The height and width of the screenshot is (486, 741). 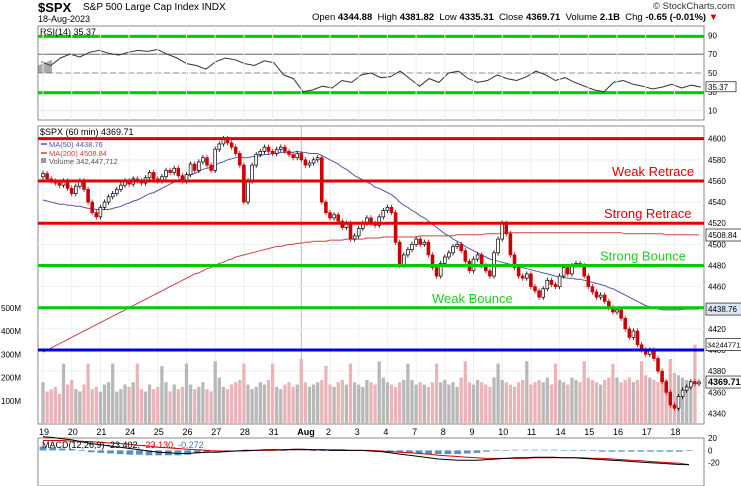 What do you see at coordinates (43, 160) in the screenshot?
I see `volume-legend-swatch` at bounding box center [43, 160].